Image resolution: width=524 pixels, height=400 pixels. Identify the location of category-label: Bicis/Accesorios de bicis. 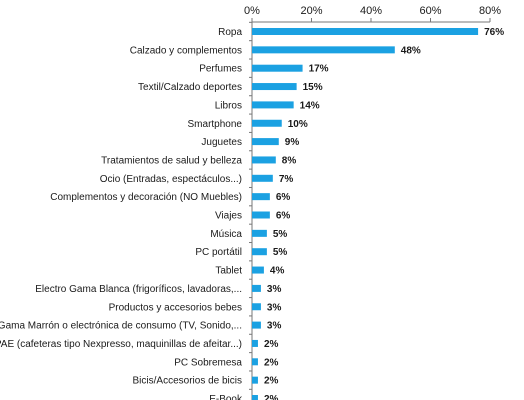
(187, 381).